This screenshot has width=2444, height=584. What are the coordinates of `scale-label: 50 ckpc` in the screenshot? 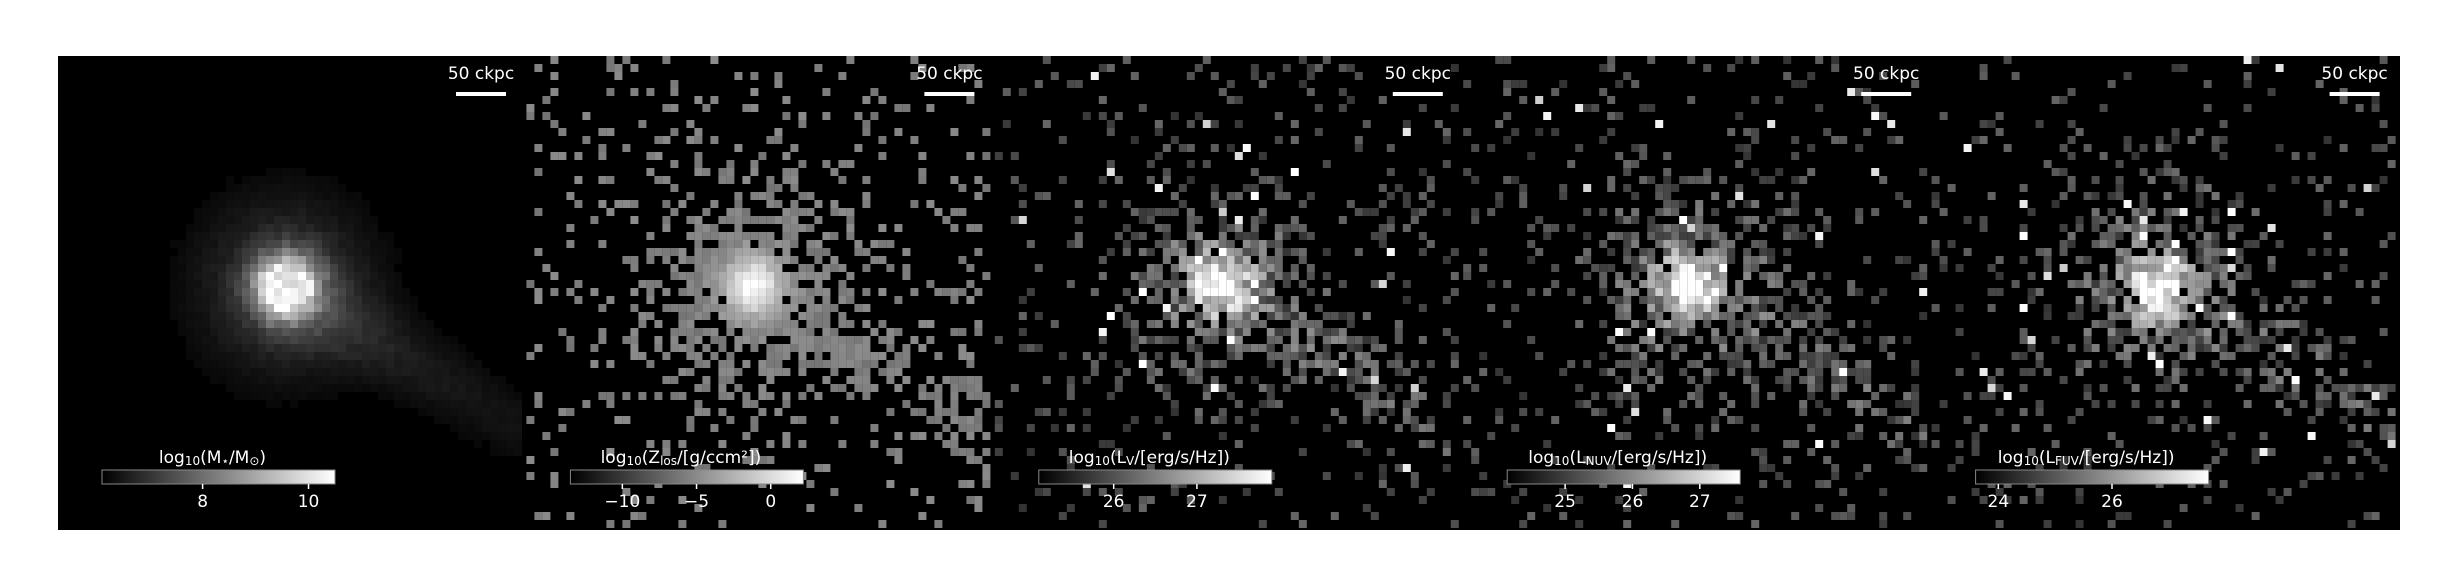 It's located at (481, 74).